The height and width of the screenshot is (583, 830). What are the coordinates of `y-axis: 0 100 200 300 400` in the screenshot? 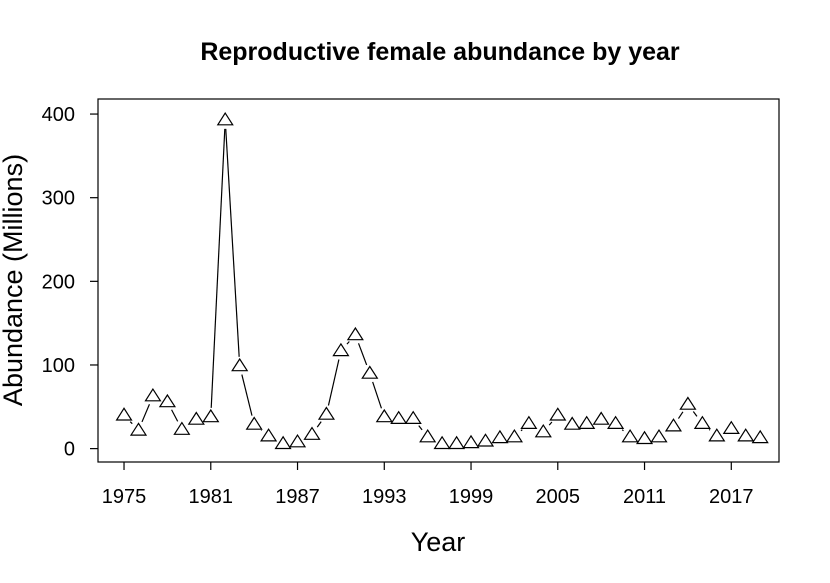 It's located at (70, 282).